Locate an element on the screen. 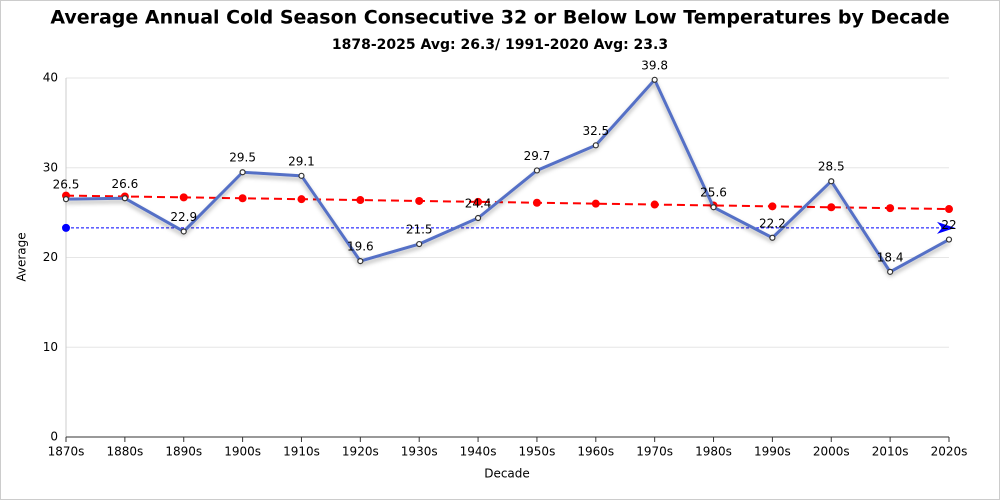 This screenshot has width=1000, height=500. x-tick-label: 1970s is located at coordinates (654, 452).